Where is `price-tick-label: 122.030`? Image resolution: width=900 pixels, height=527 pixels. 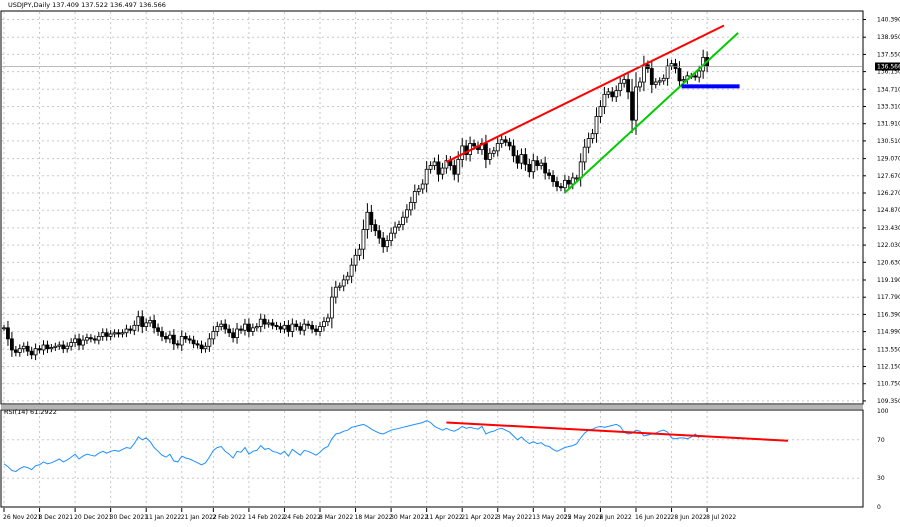
price-tick-label: 122.030 is located at coordinates (888, 245).